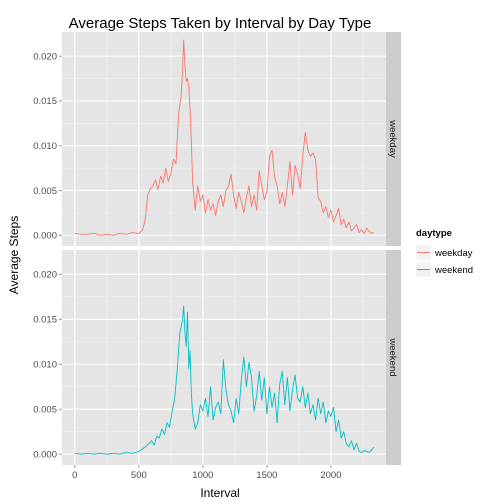 This screenshot has height=504, width=504. What do you see at coordinates (453, 270) in the screenshot?
I see `legend-label: weekend` at bounding box center [453, 270].